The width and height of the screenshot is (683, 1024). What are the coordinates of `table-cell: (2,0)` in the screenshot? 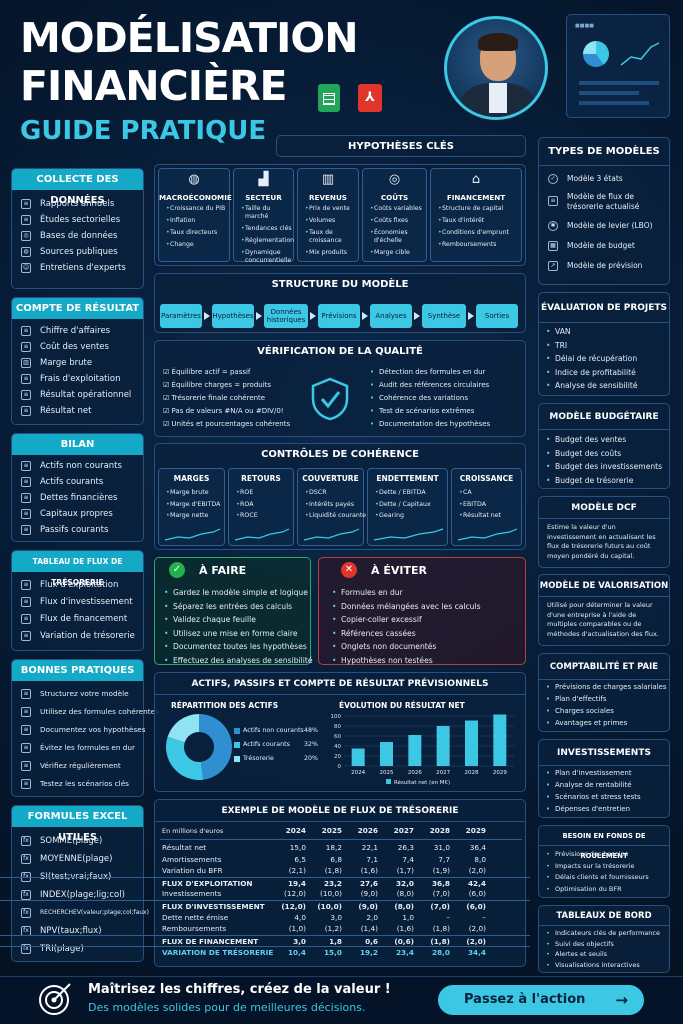 It's located at (477, 871).